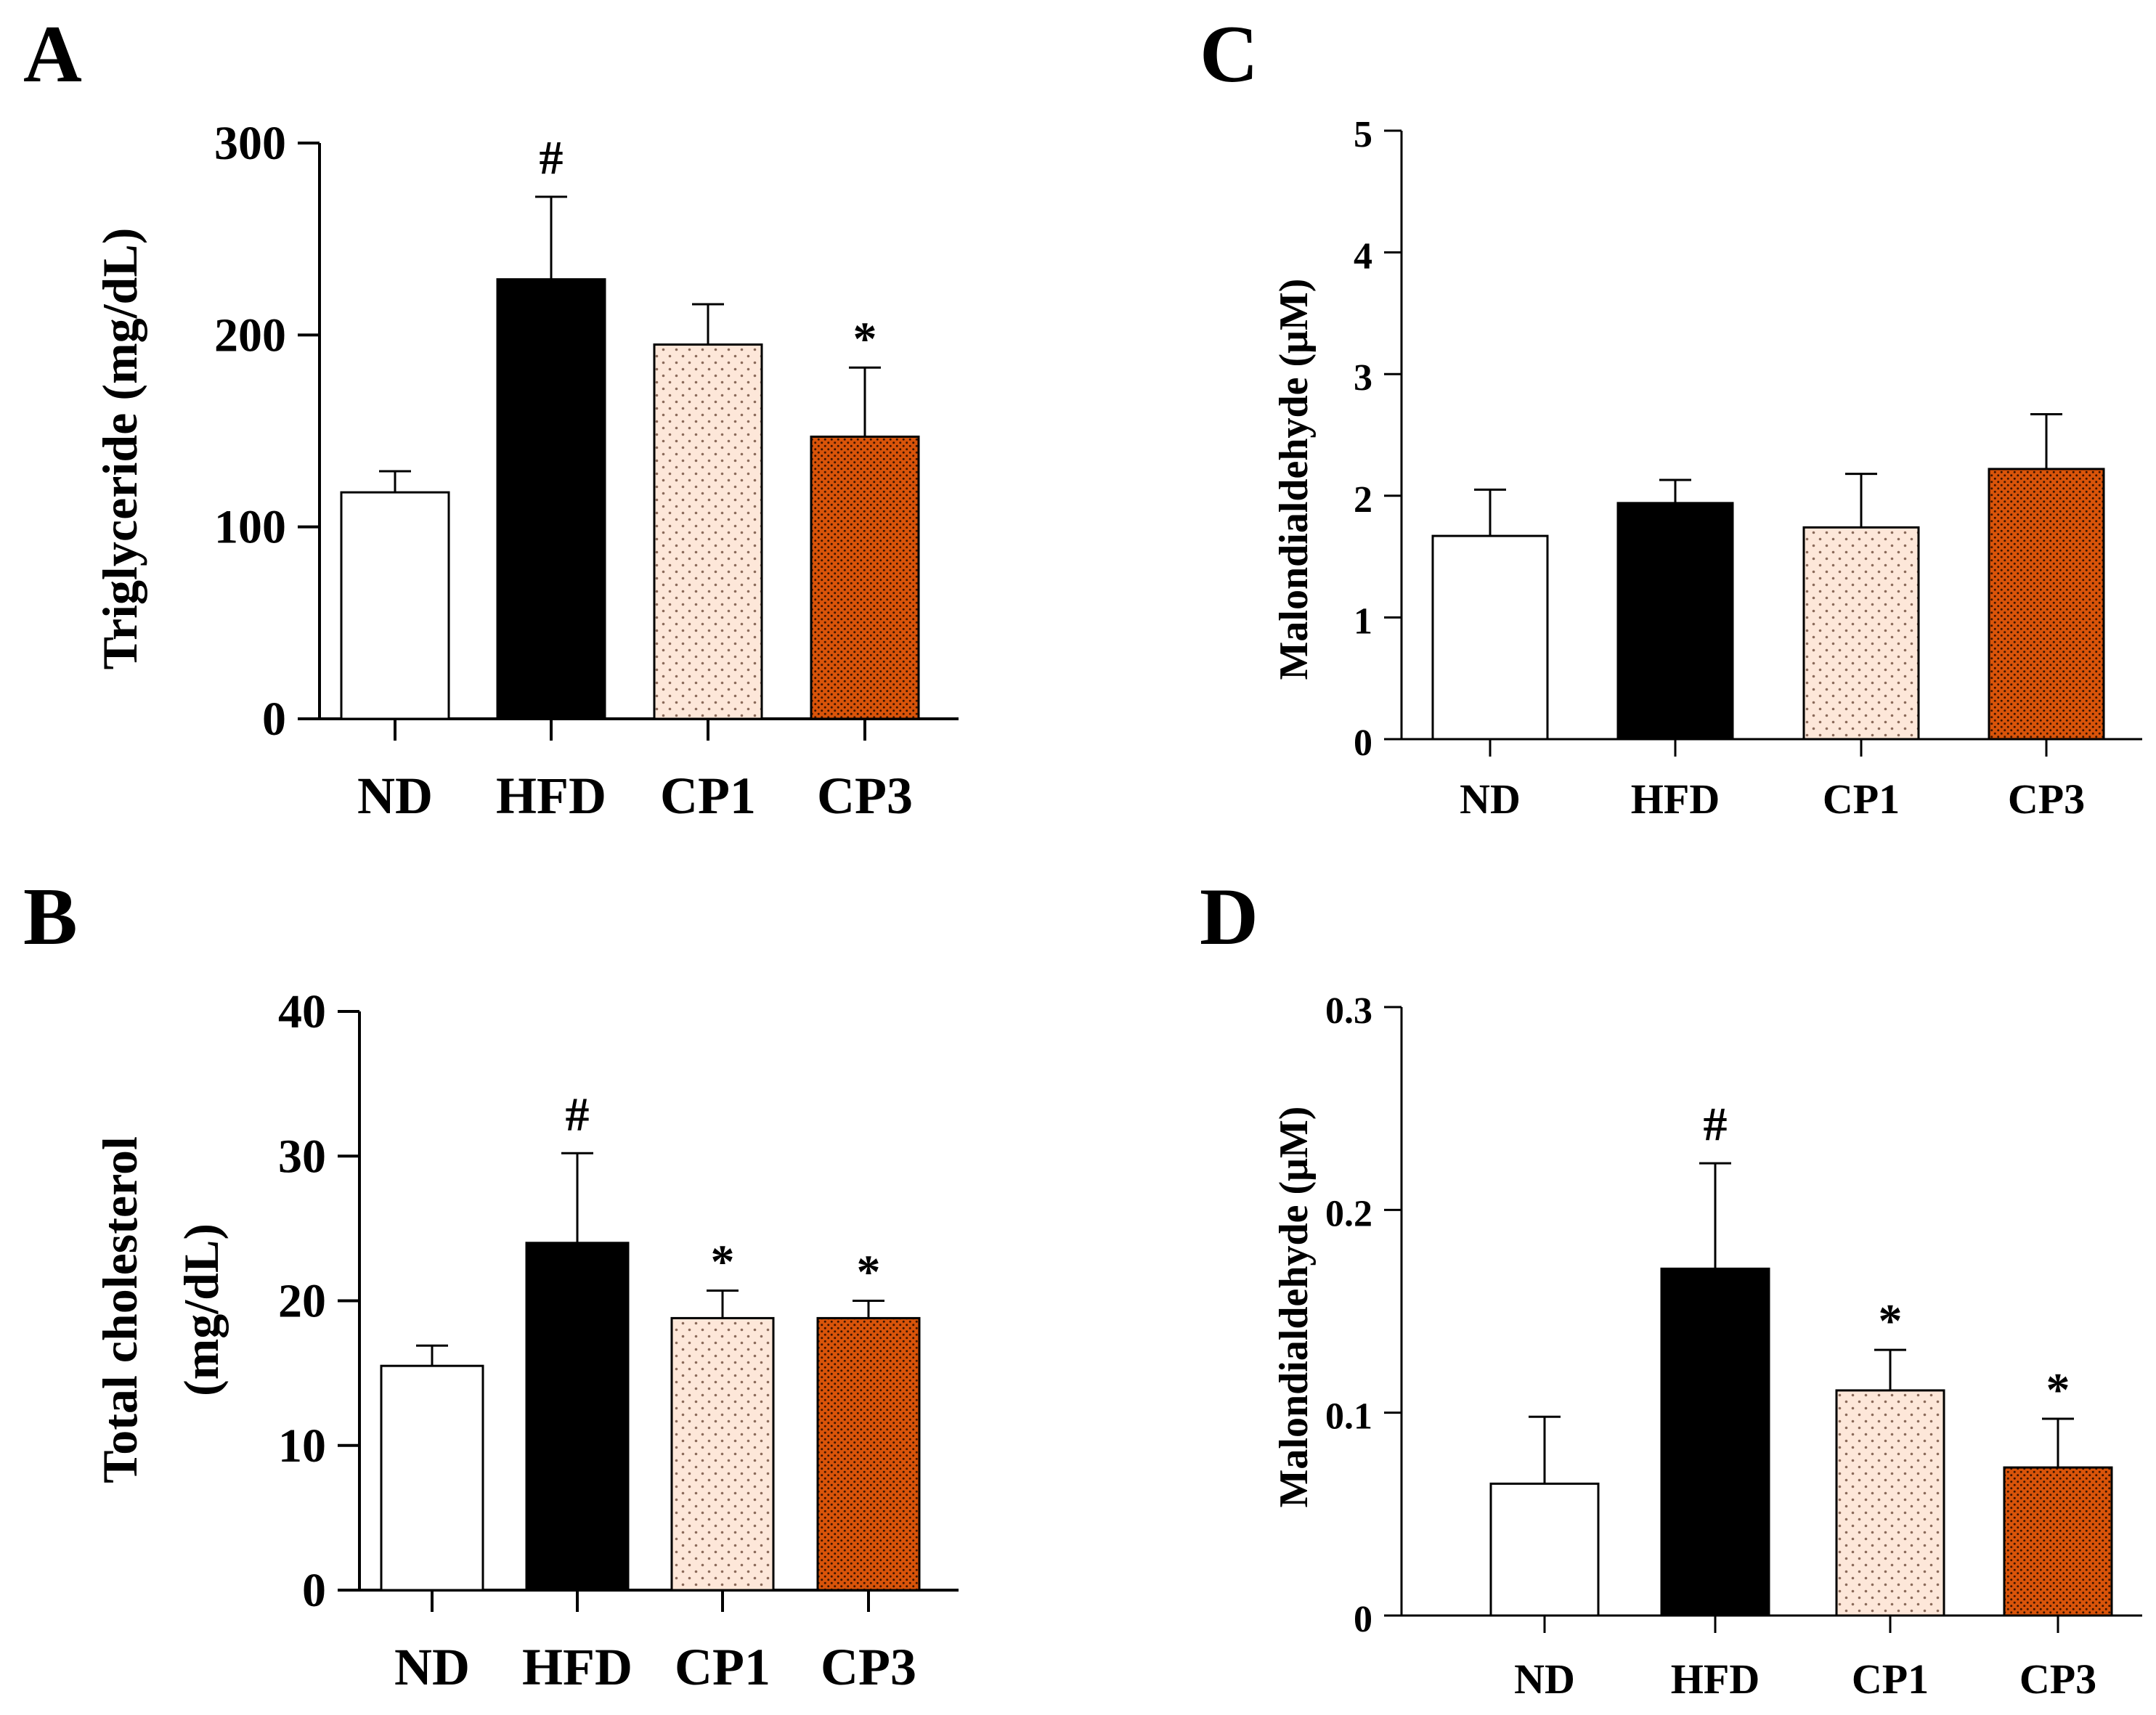  I want to click on category-label-d: CP3, so click(2057, 1679).